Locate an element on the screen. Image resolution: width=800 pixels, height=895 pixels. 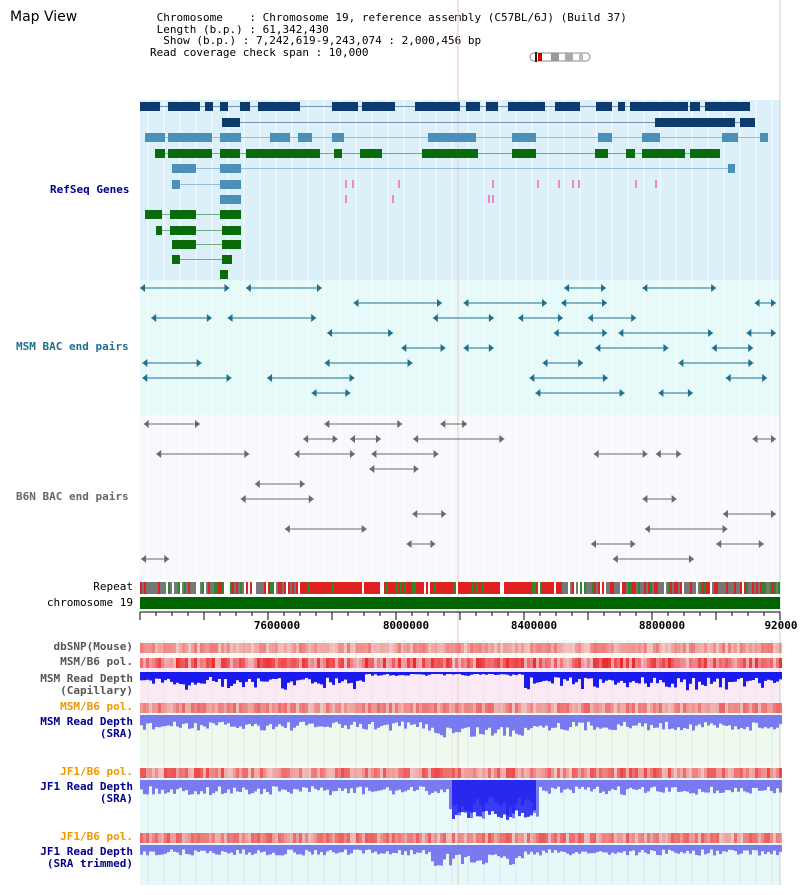
jf1-b6-pol-trimmed-label: JF1/B6 pol. is located at coordinates (96, 836).